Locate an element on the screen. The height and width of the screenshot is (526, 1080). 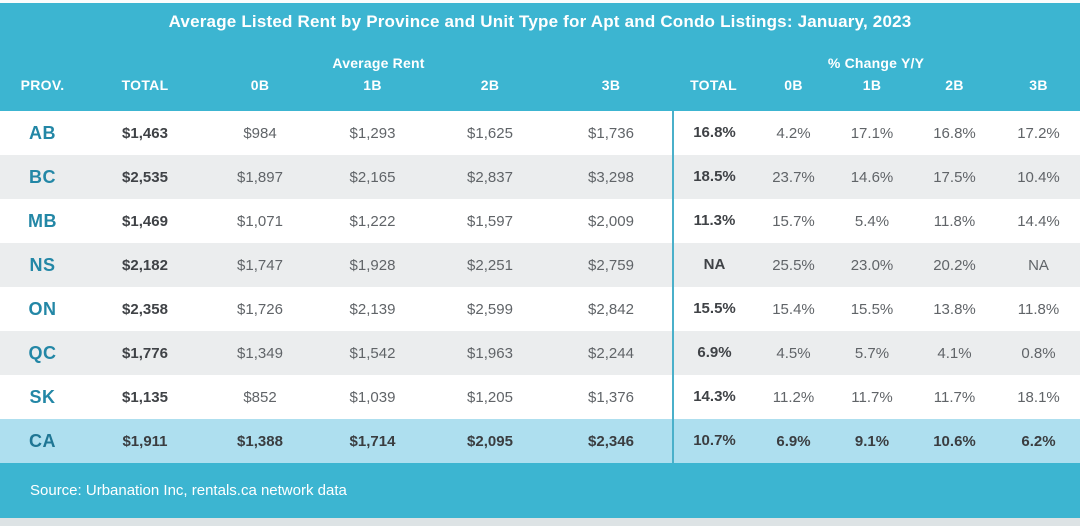
cell-rent-1b: $1,222 is located at coordinates (372, 221).